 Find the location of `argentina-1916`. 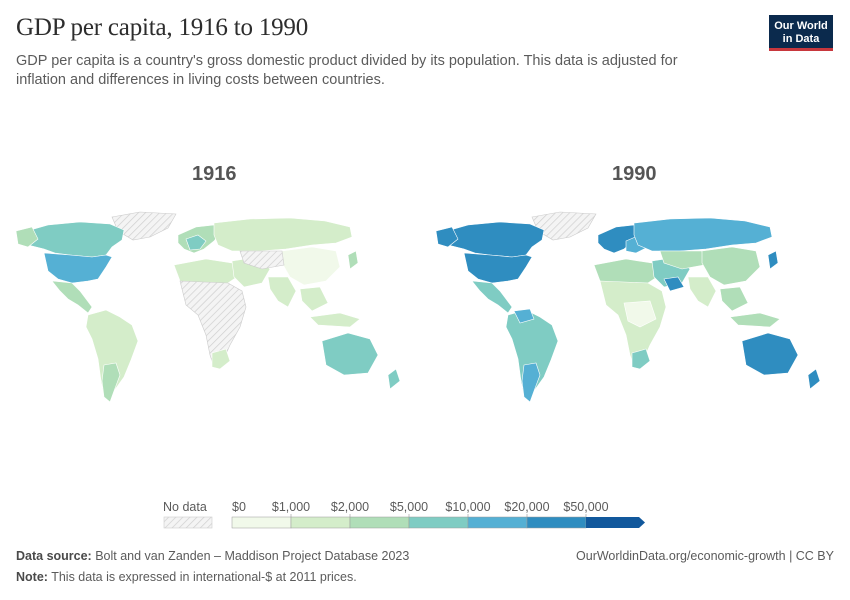

argentina-1916 is located at coordinates (111, 382).